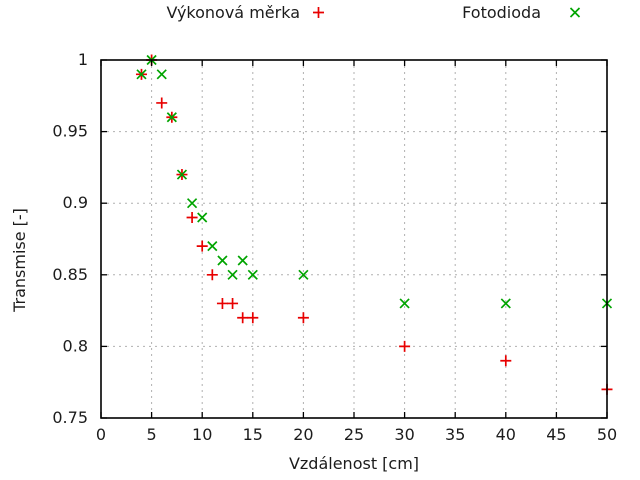 This screenshot has height=480, width=640. Describe the element at coordinates (75, 345) in the screenshot. I see `y-tick-label: 0.8` at that location.